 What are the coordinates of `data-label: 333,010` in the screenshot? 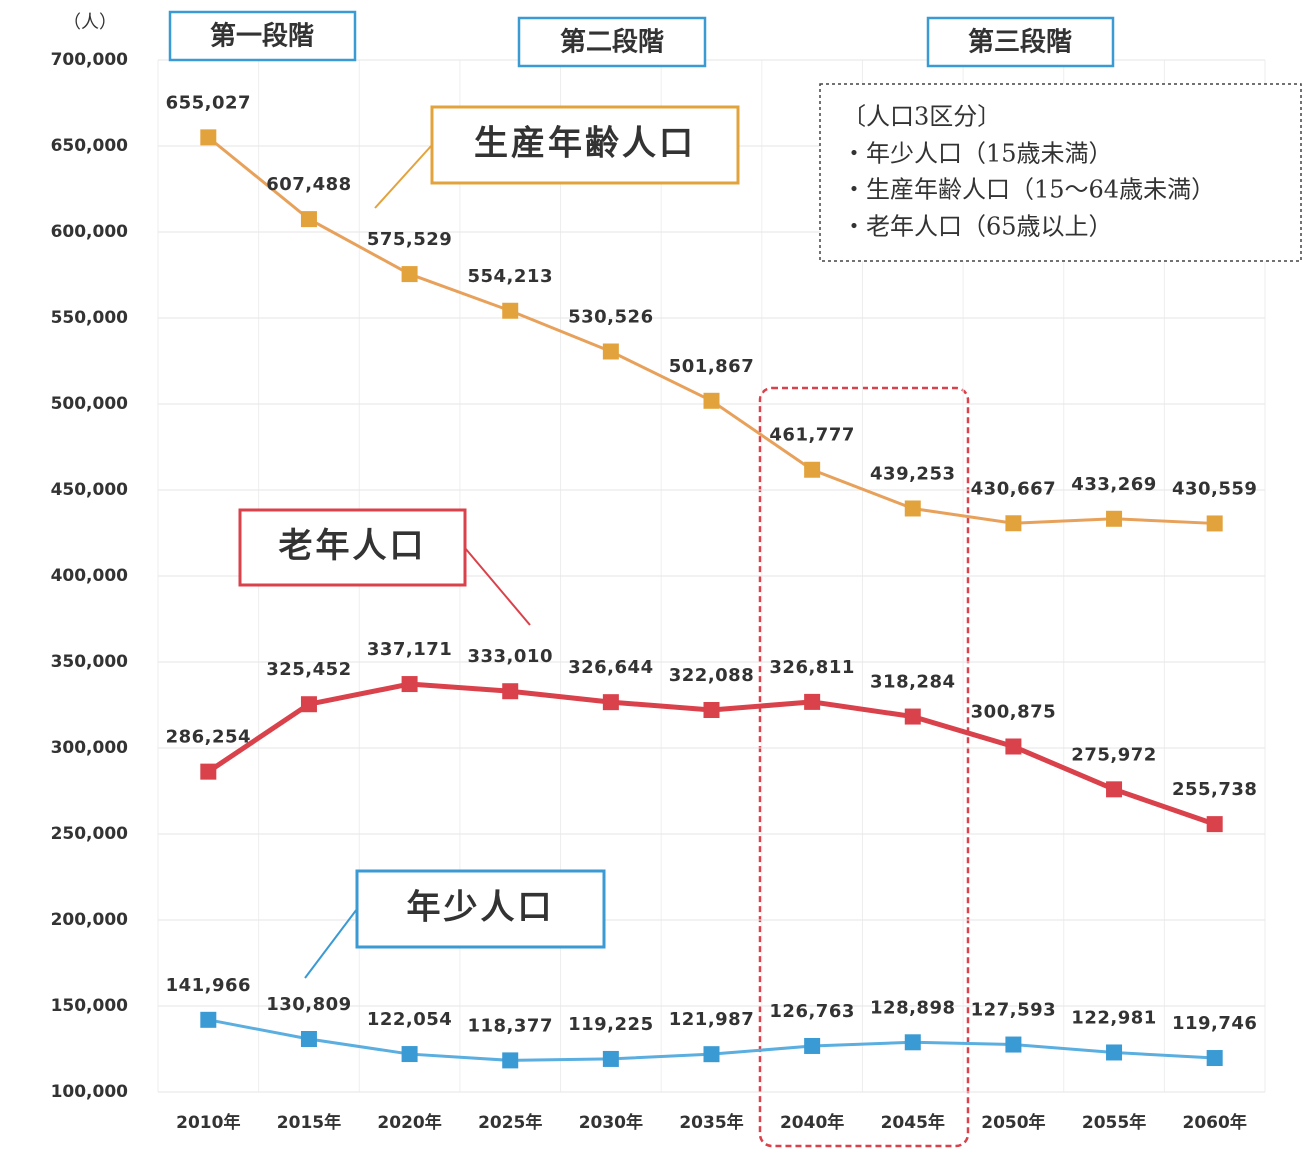 It's located at (509, 656).